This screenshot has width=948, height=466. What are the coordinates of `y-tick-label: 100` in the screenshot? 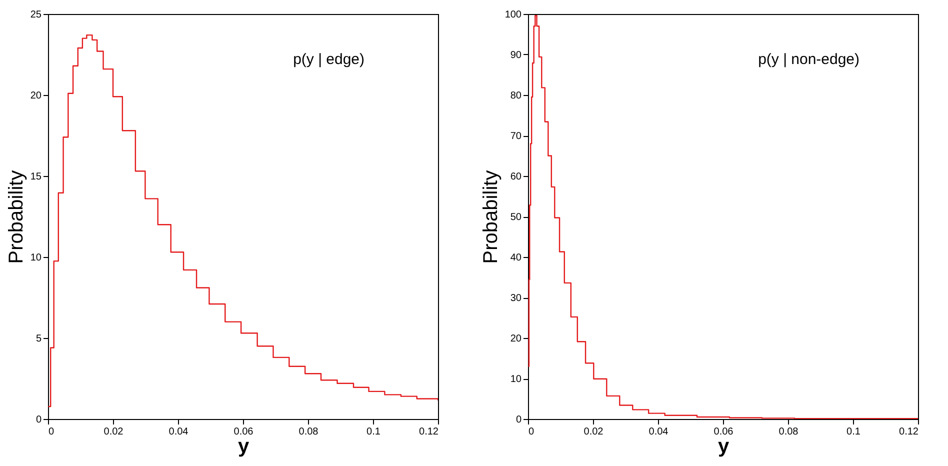 It's located at (513, 15).